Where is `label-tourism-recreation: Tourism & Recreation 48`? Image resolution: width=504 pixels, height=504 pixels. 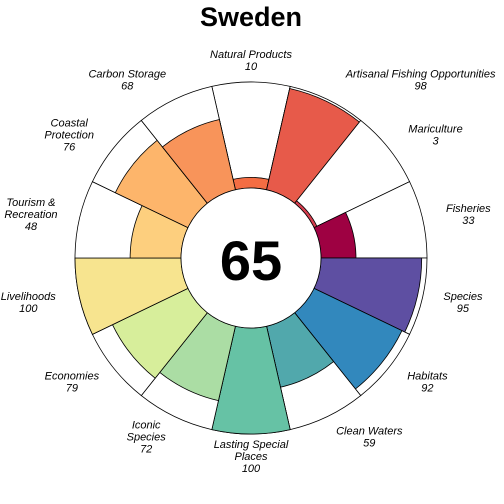
label-tourism-recreation: Tourism & Recreation 48 is located at coordinates (30, 215).